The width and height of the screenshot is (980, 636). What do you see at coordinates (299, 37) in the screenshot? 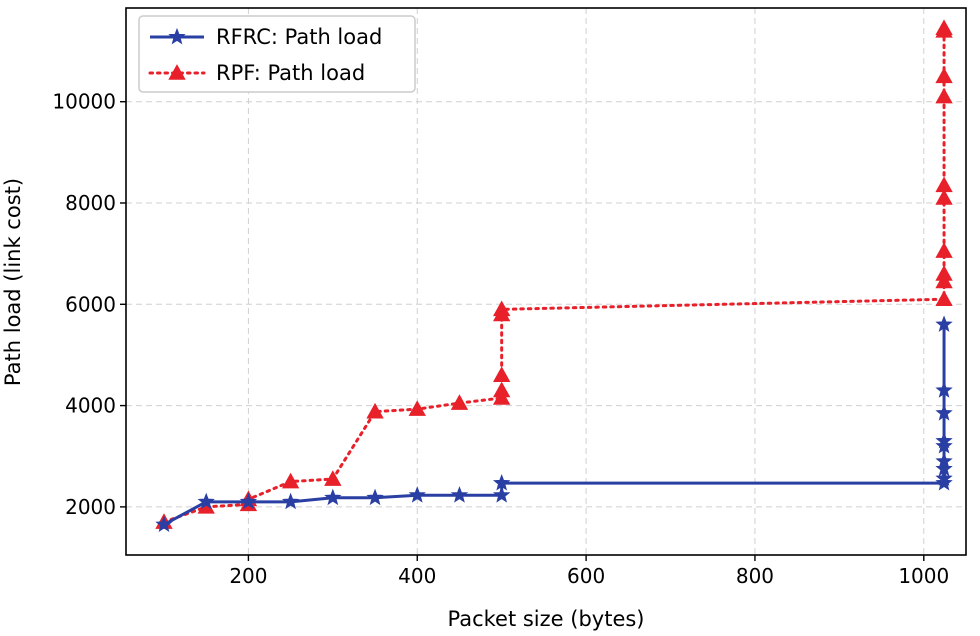
I see `legend-label-rfrc: RFRC: Path load` at bounding box center [299, 37].